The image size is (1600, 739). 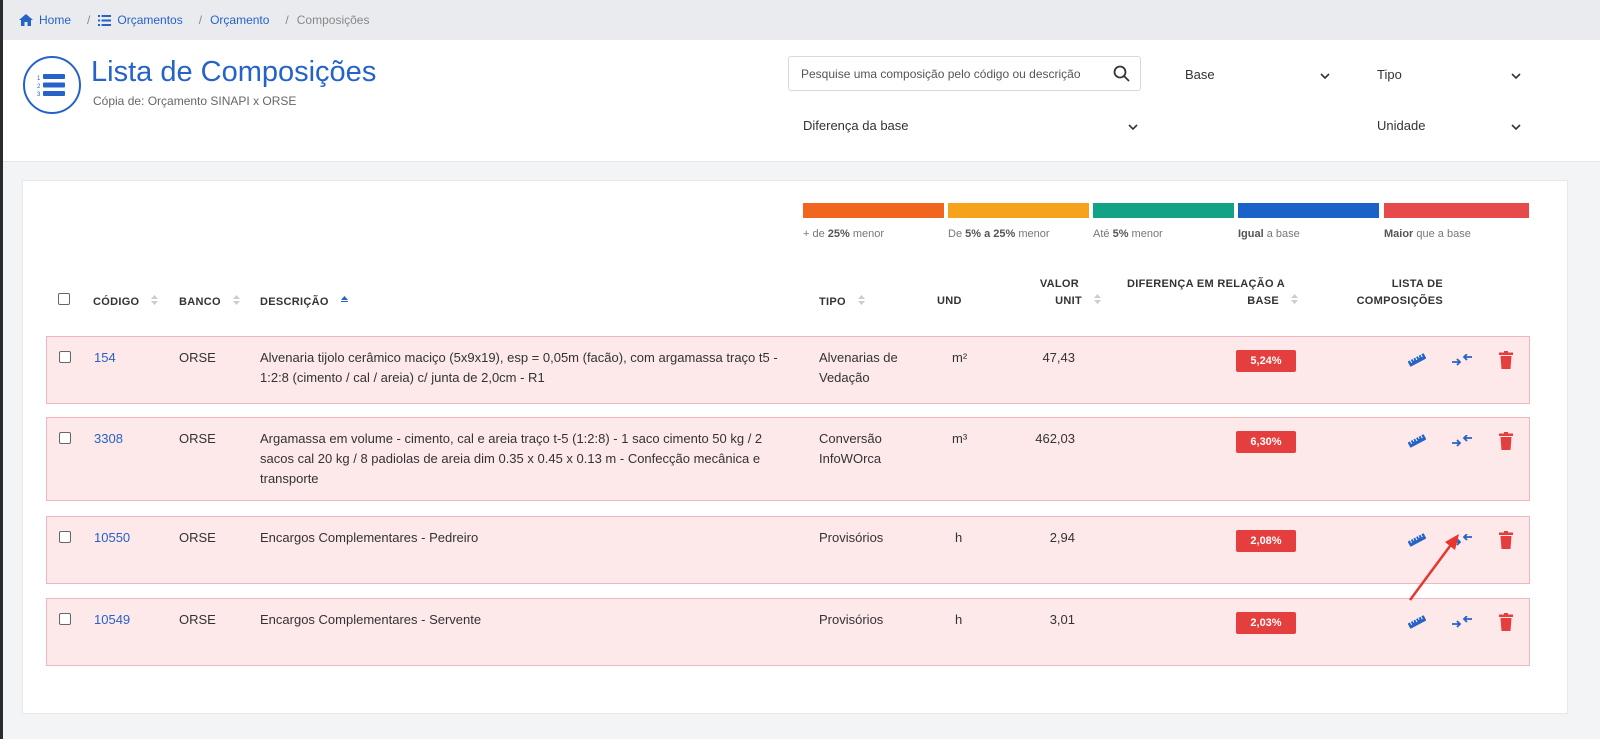 I want to click on tipo-select: Tipo, so click(x=1449, y=74).